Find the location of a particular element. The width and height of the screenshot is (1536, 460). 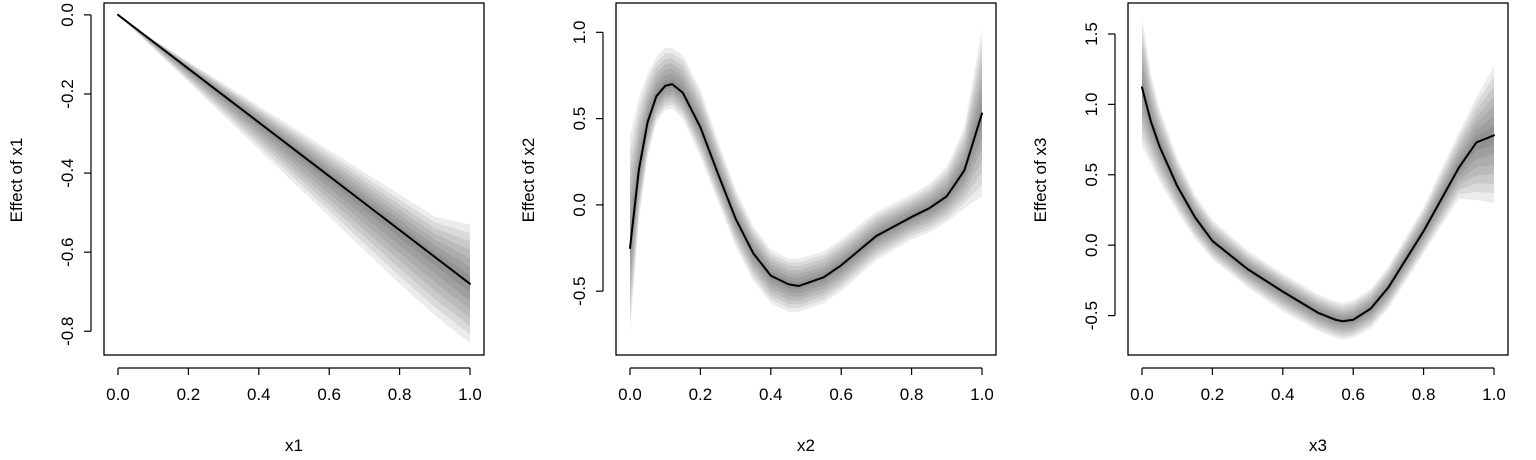

y-tick-label: 1.5 is located at coordinates (1091, 34).